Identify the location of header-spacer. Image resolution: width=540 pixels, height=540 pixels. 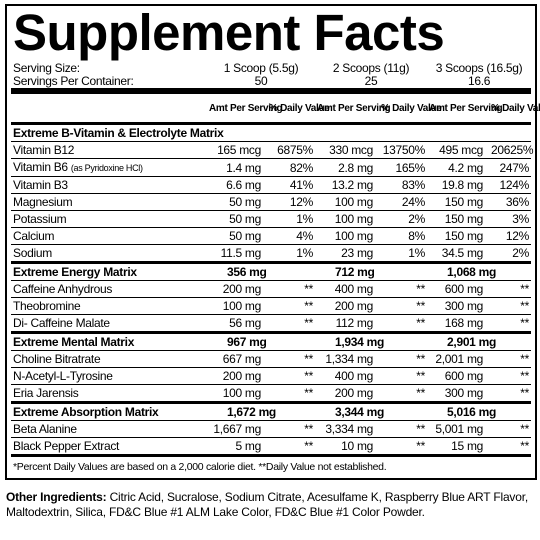
(109, 106).